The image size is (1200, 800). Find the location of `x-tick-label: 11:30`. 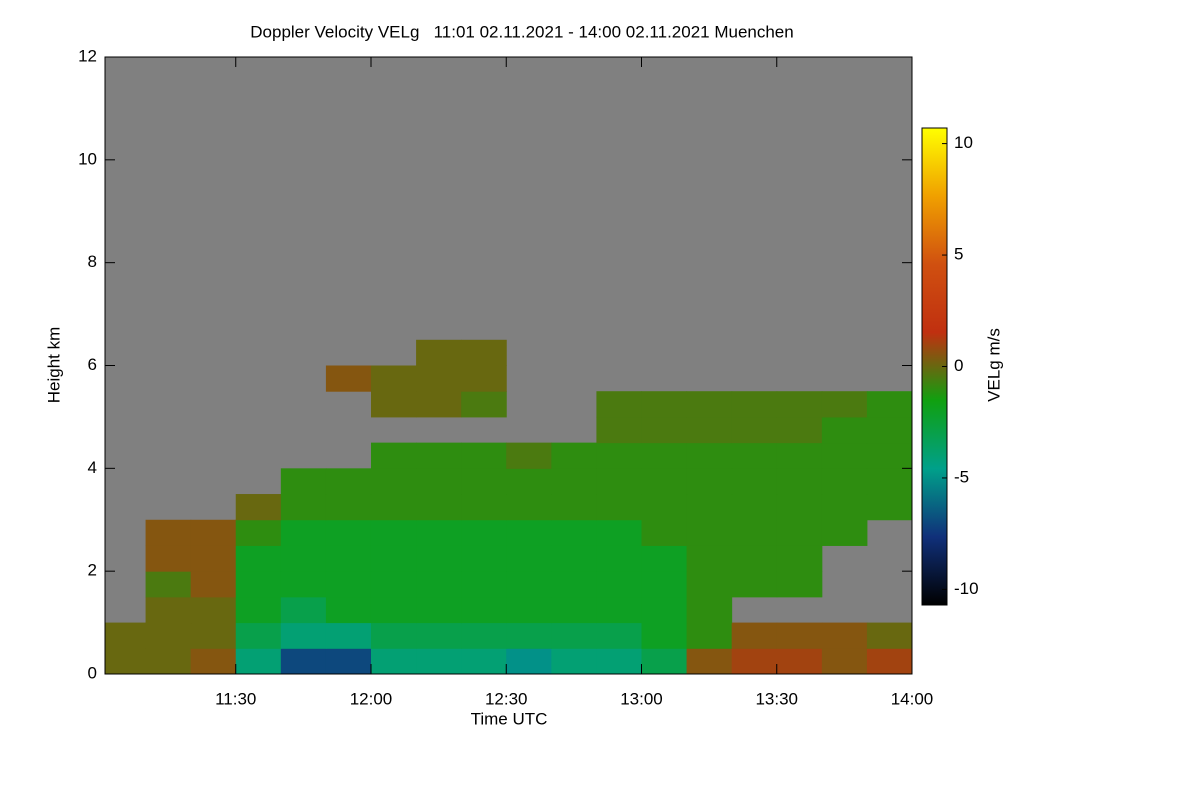

x-tick-label: 11:30 is located at coordinates (235, 698).